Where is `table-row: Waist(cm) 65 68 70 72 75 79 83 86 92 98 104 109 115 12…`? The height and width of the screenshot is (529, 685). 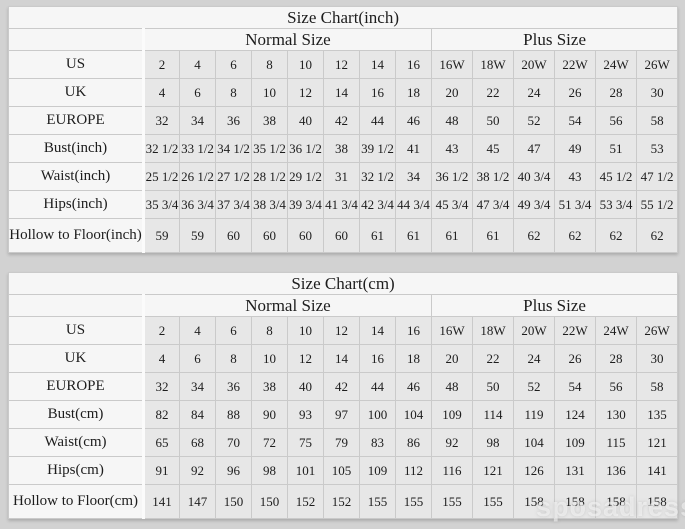
table-row: Waist(cm) 65 68 70 72 75 79 83 86 92 98 104 109 115 12… is located at coordinates (343, 442).